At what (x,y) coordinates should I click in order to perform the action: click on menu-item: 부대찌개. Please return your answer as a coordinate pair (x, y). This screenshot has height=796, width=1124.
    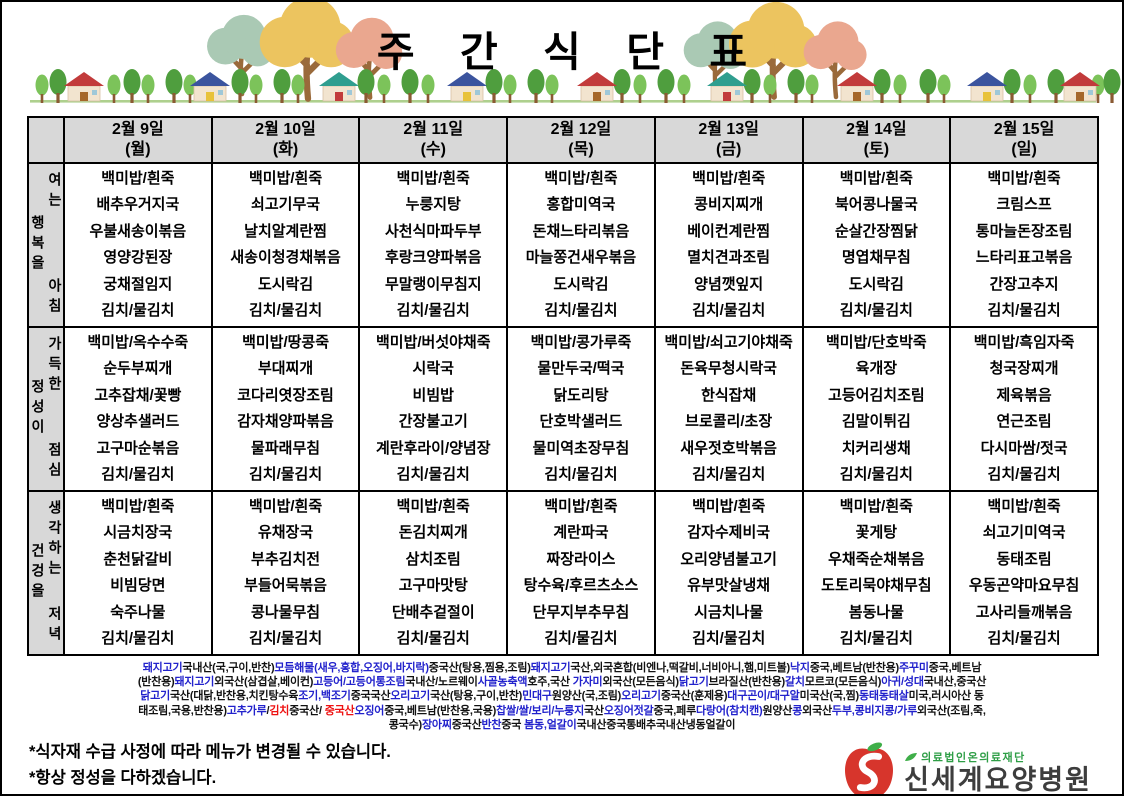
    Looking at the image, I should click on (285, 368).